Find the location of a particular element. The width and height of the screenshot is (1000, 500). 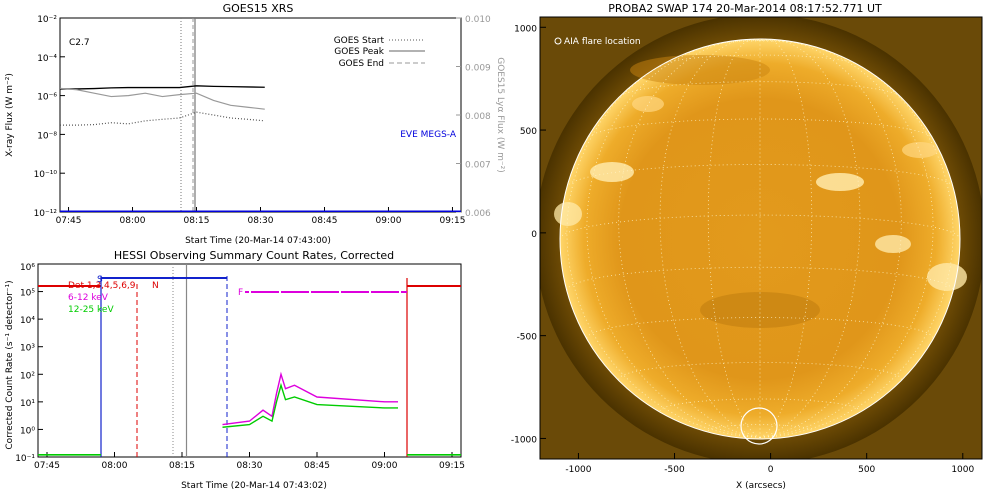

hessi-xlabel: Start Time (20-Mar-14 07:43:02) is located at coordinates (254, 486).